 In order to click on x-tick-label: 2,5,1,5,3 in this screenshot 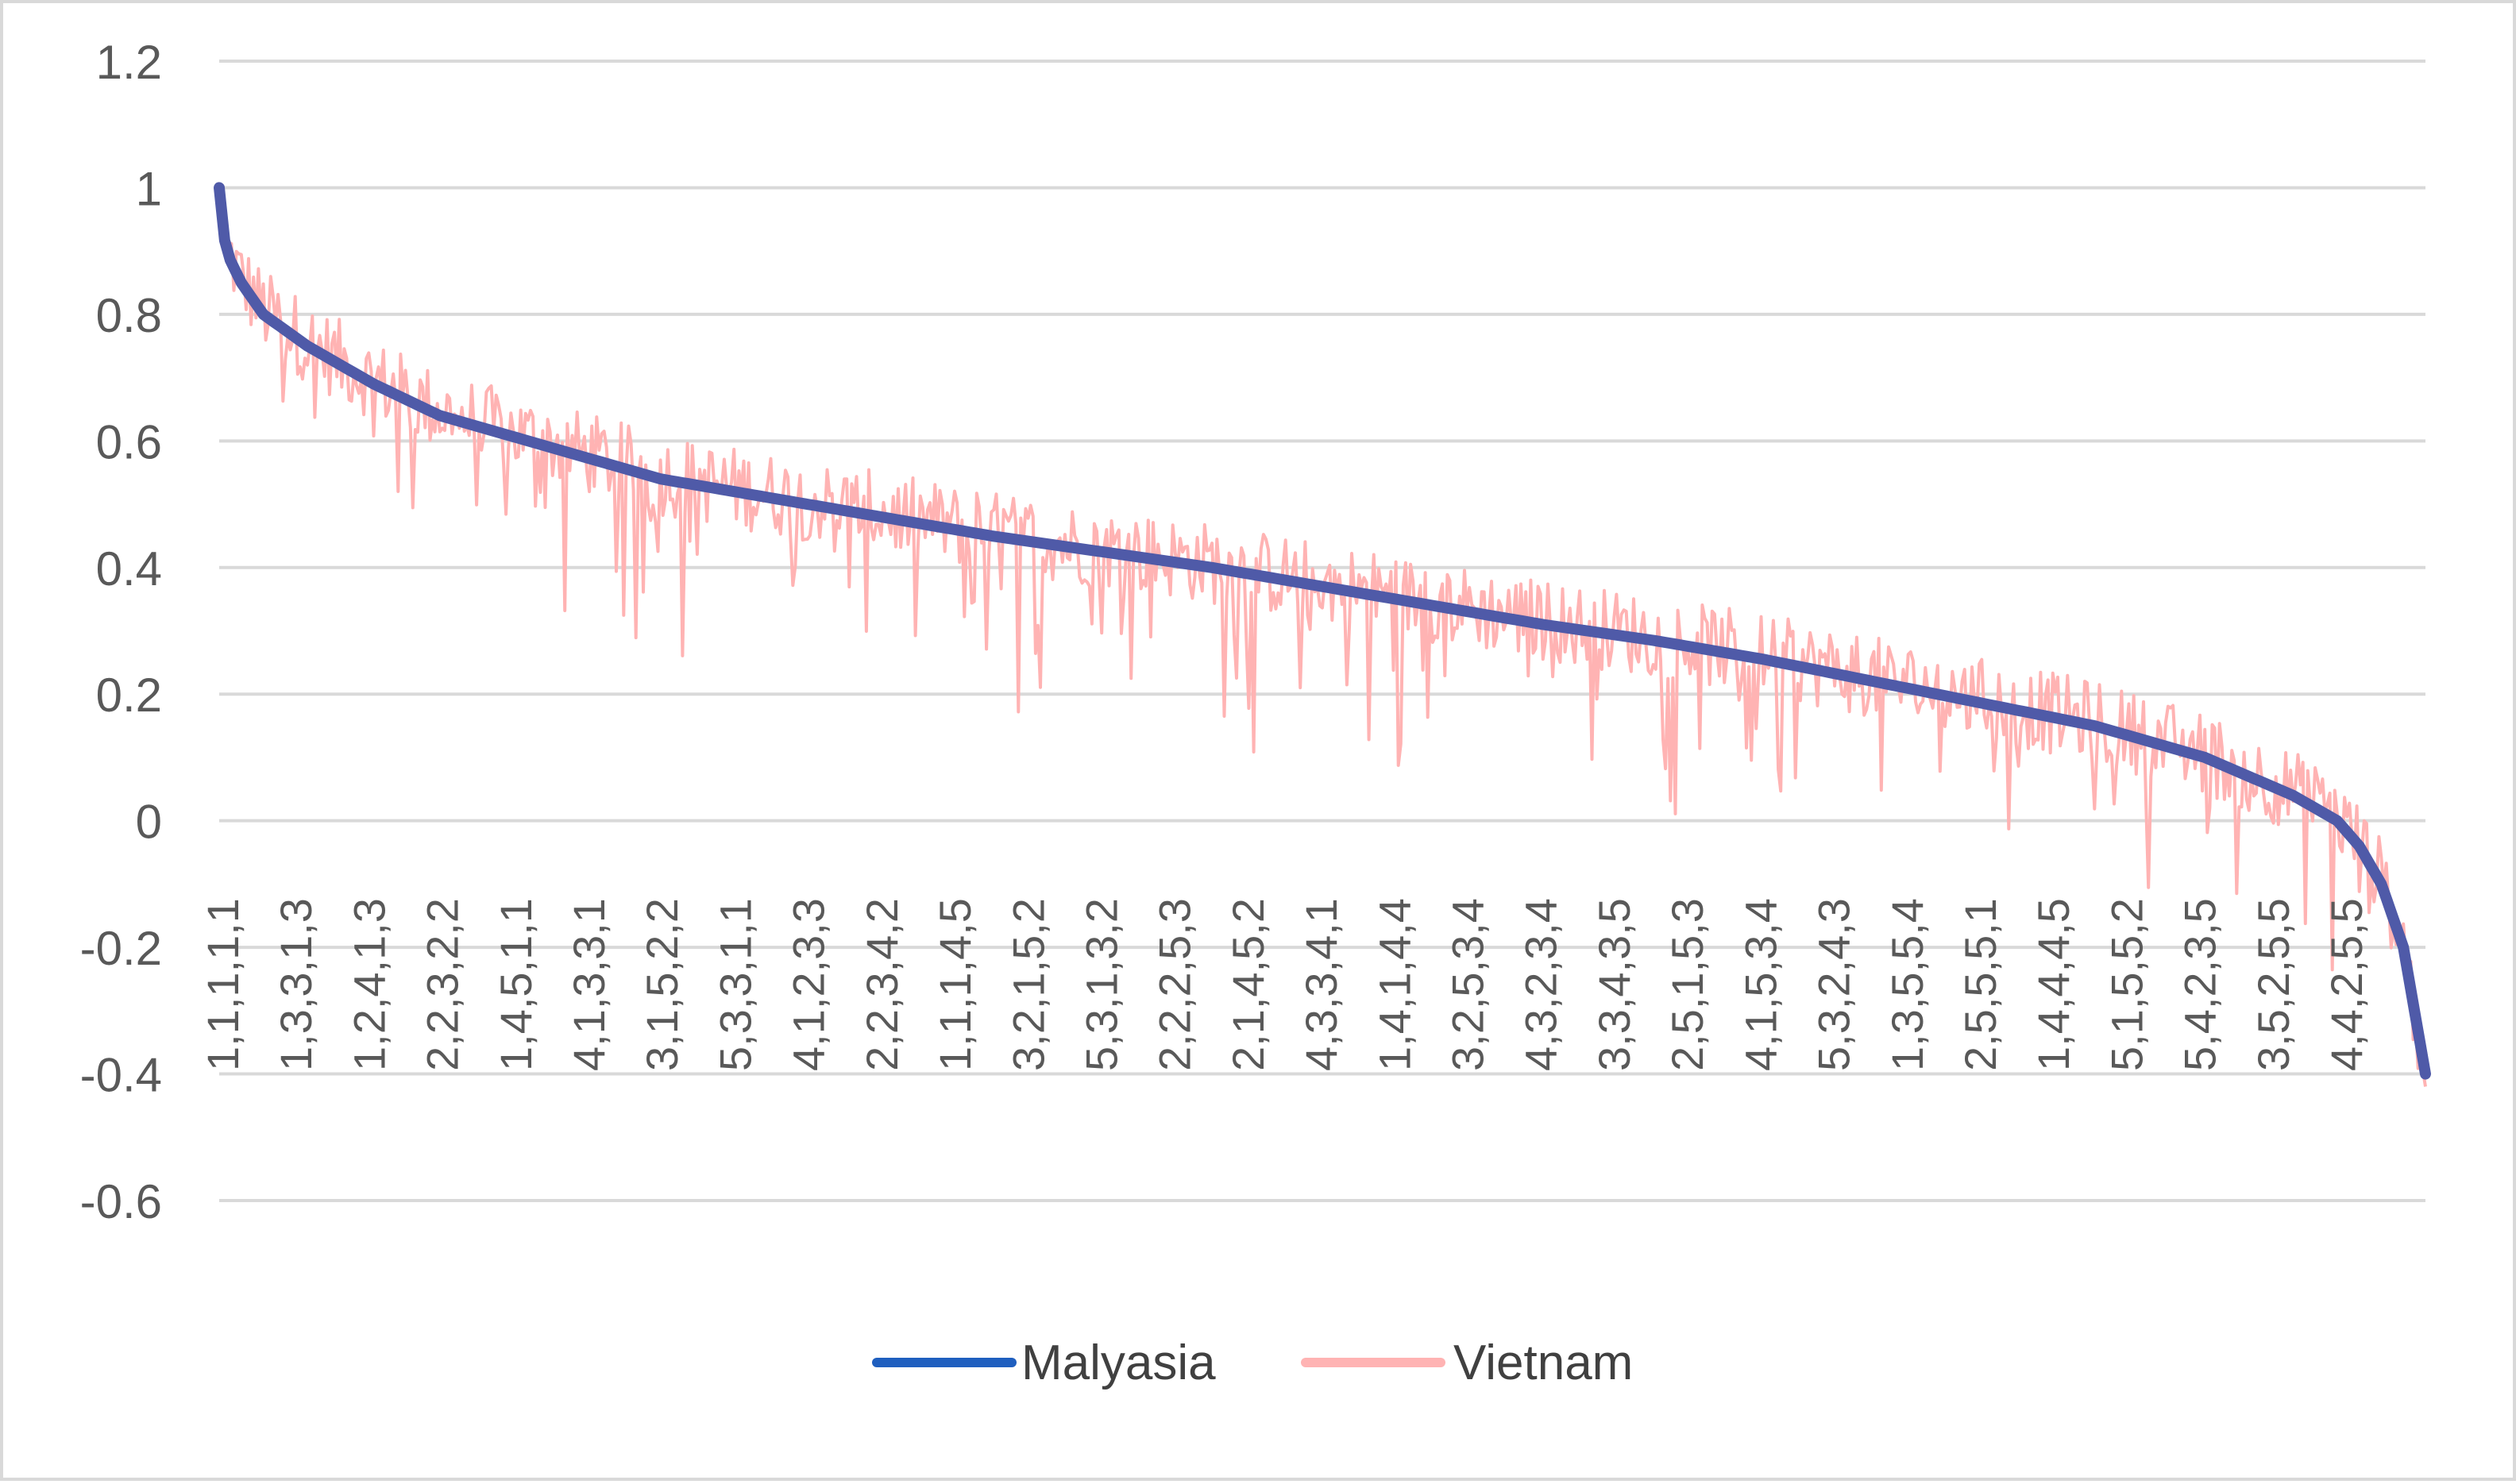, I will do `click(1687, 985)`.